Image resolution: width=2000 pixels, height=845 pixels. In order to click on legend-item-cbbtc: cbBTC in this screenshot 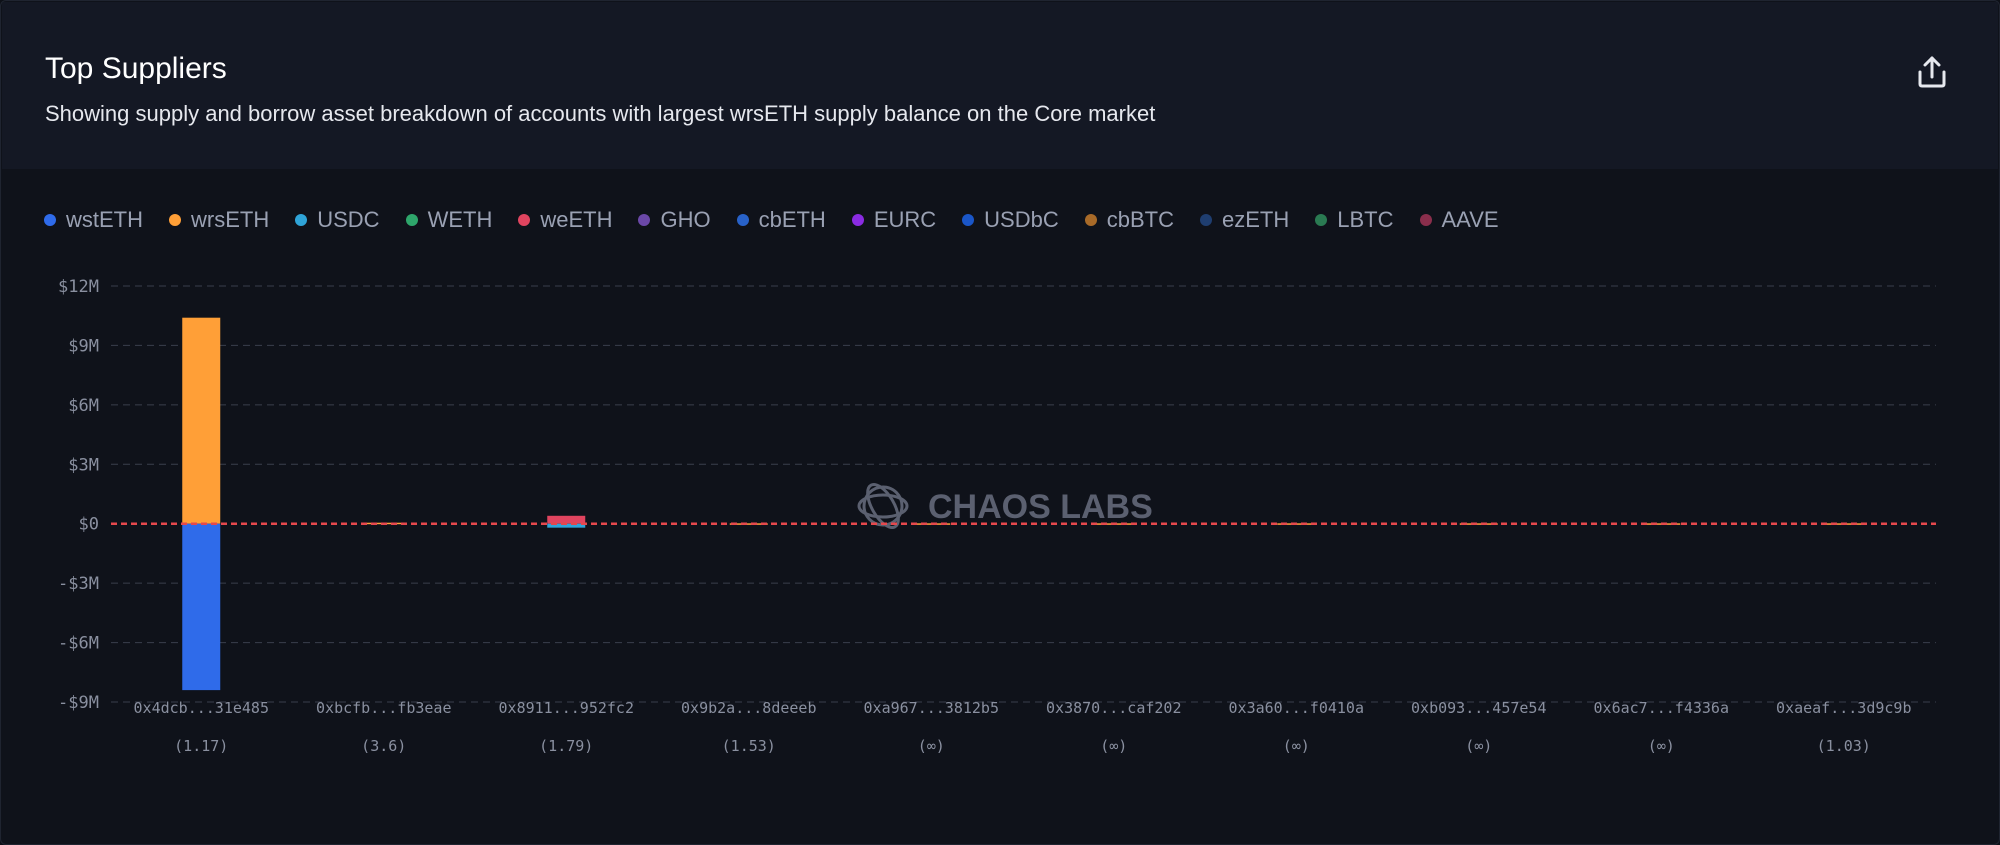, I will do `click(1129, 220)`.